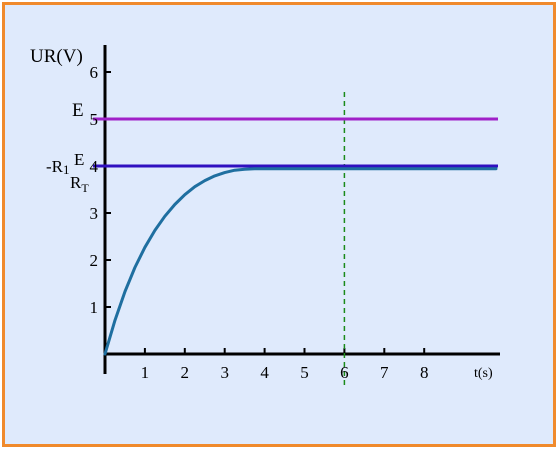 Image resolution: width=558 pixels, height=449 pixels. I want to click on reference-label-e: E, so click(78, 110).